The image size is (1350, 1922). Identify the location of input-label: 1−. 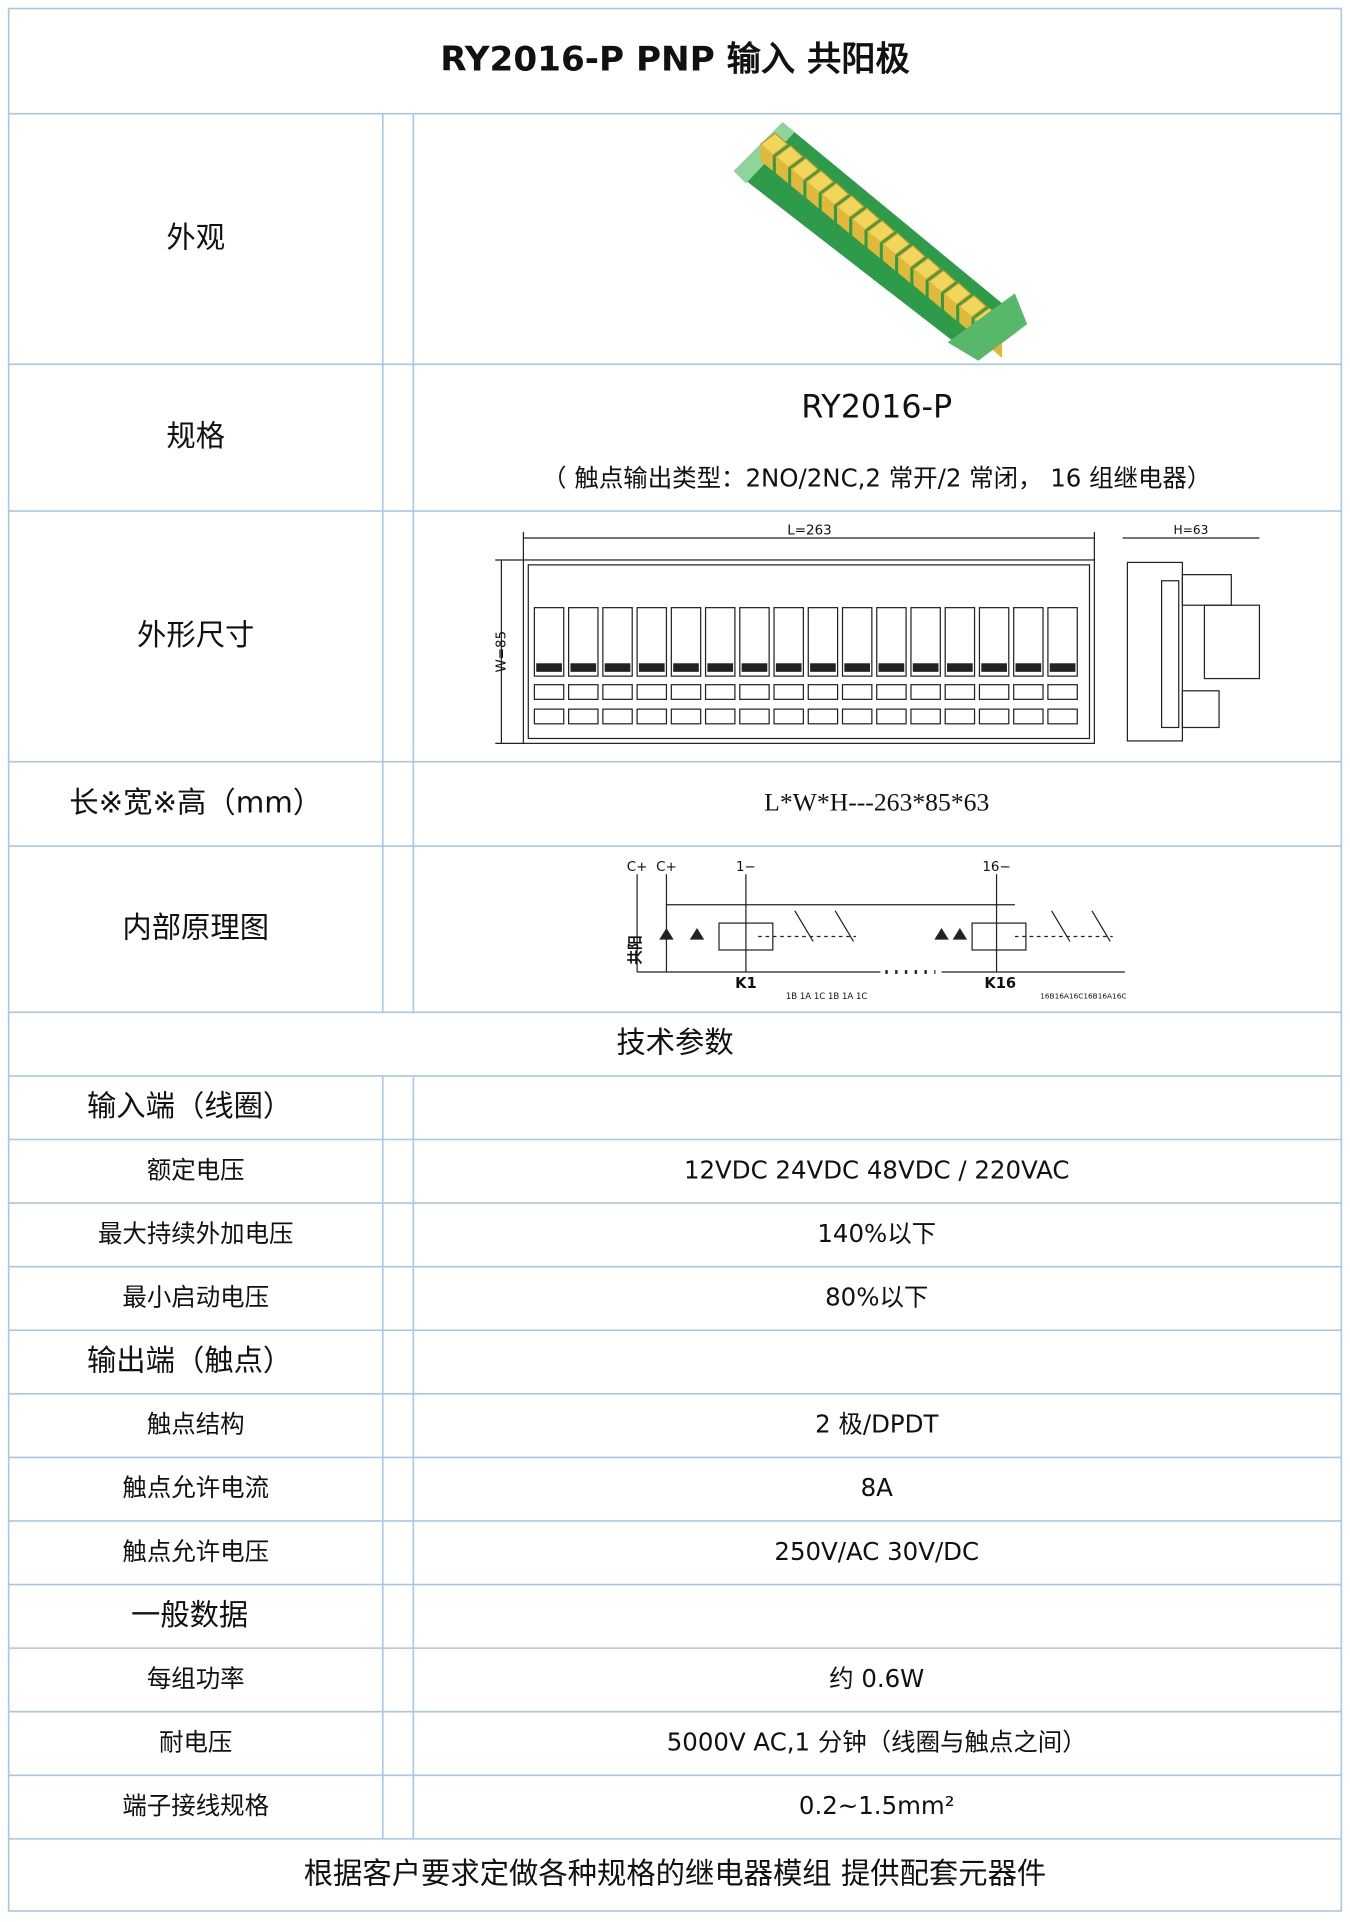
(746, 867).